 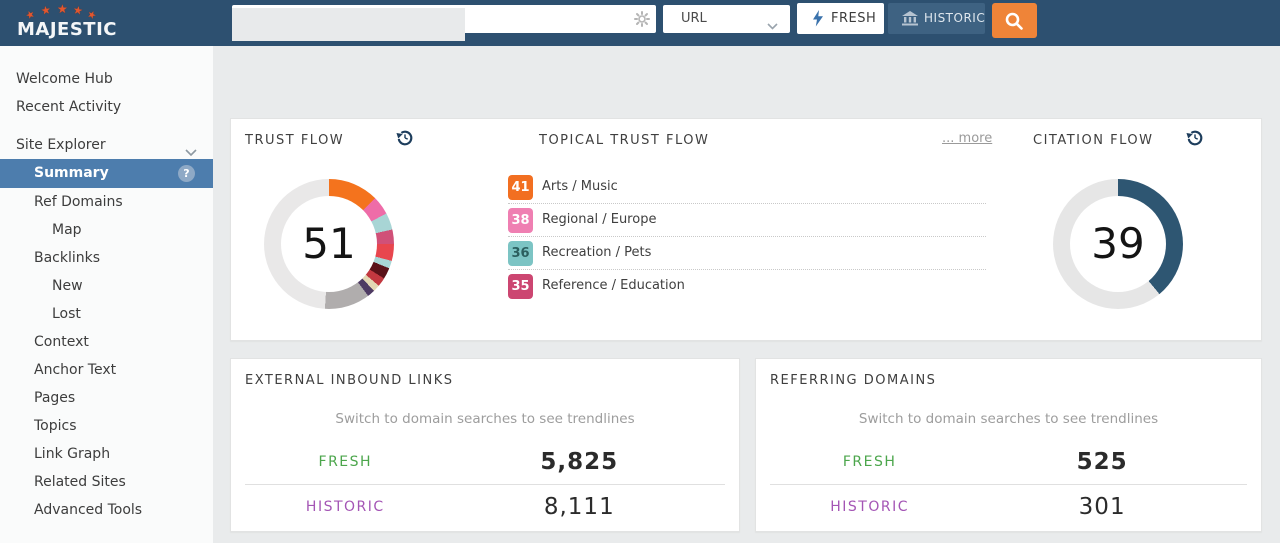 I want to click on sidebar-item-new: New, so click(x=106, y=286).